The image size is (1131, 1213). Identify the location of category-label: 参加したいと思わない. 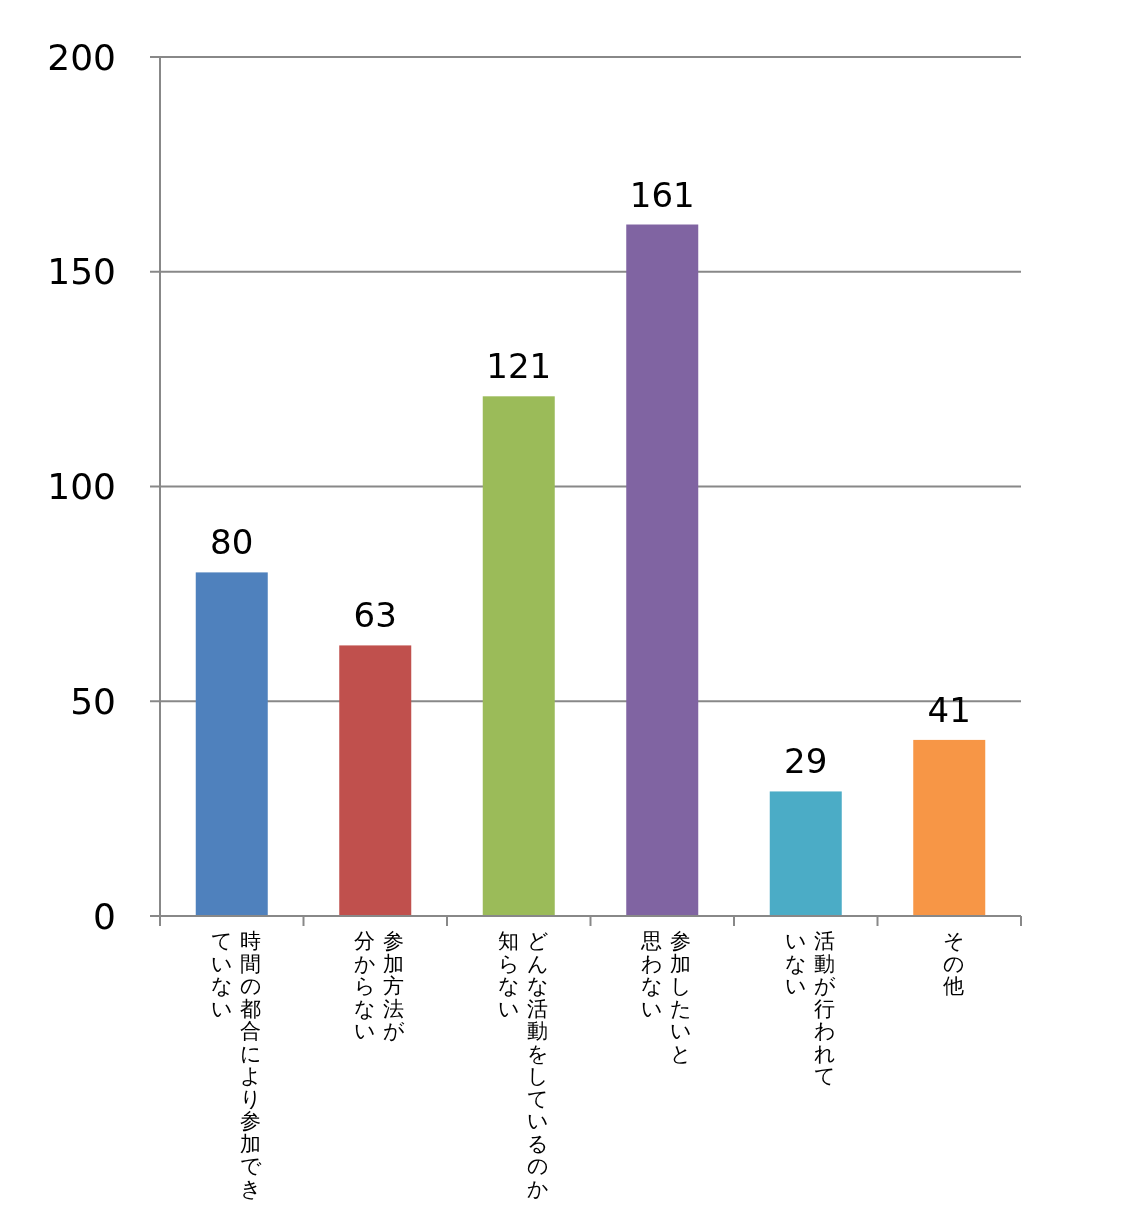
(667, 997).